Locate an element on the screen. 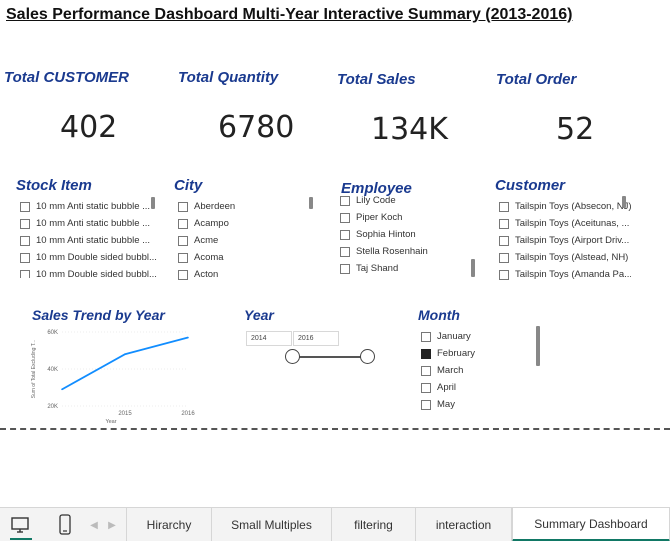 The height and width of the screenshot is (541, 670). phone-icon is located at coordinates (65, 524).